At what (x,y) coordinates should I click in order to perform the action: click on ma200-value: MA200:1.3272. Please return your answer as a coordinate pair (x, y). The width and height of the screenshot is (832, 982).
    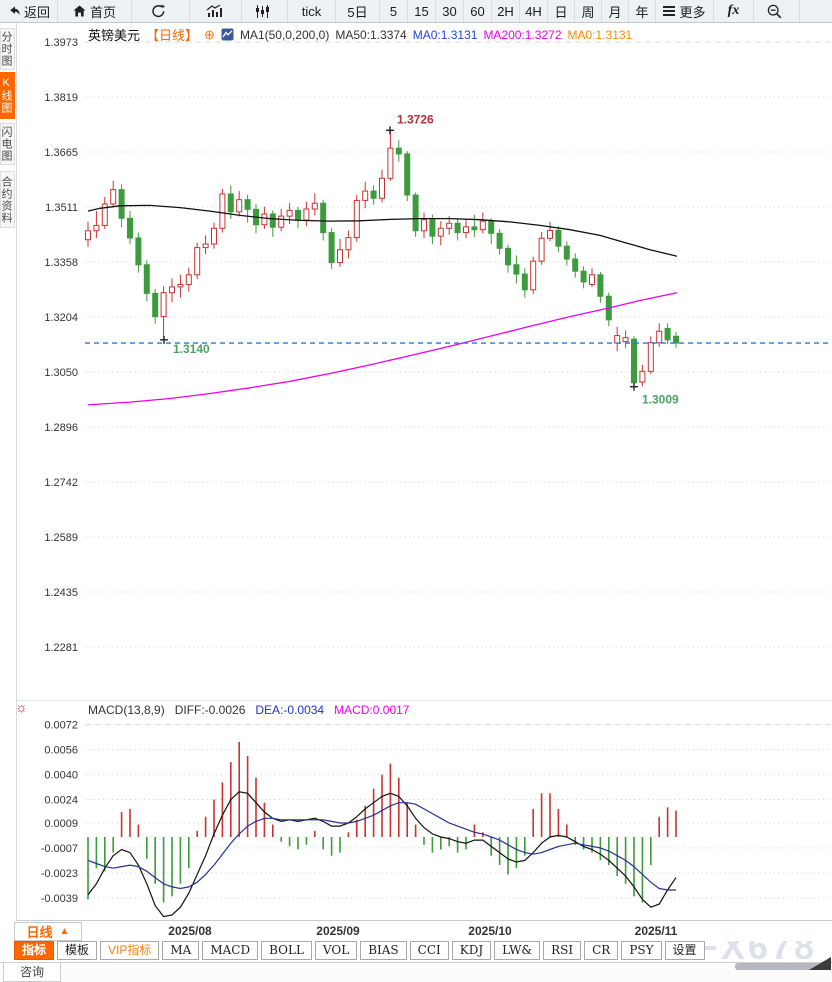
    Looking at the image, I should click on (522, 34).